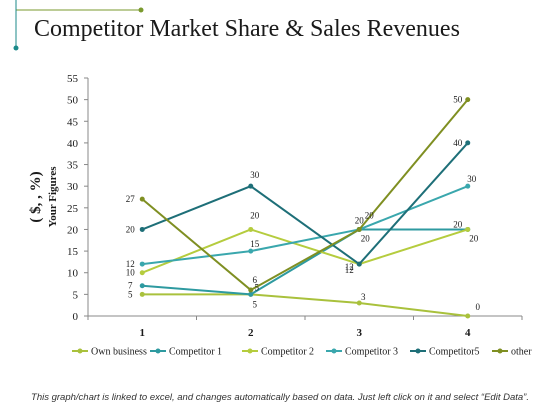 The width and height of the screenshot is (560, 420). Describe the element at coordinates (468, 333) in the screenshot. I see `x-tick-label: 4` at that location.